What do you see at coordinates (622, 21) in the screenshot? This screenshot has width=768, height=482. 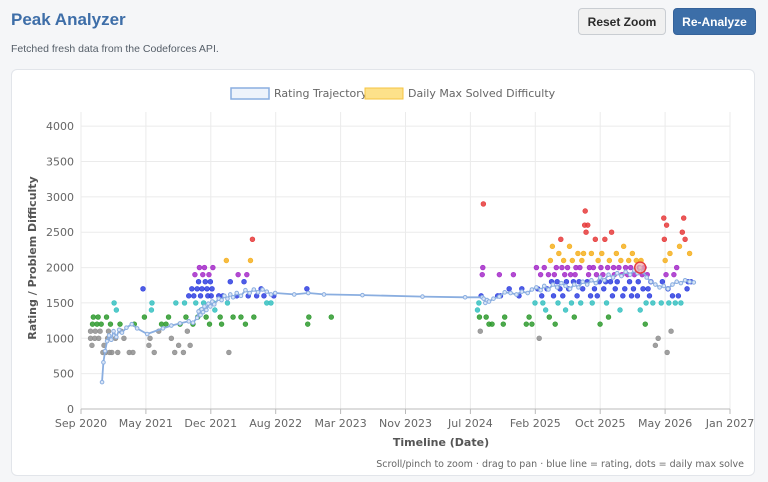 I see `reset-zoom-button: Reset Zoom` at bounding box center [622, 21].